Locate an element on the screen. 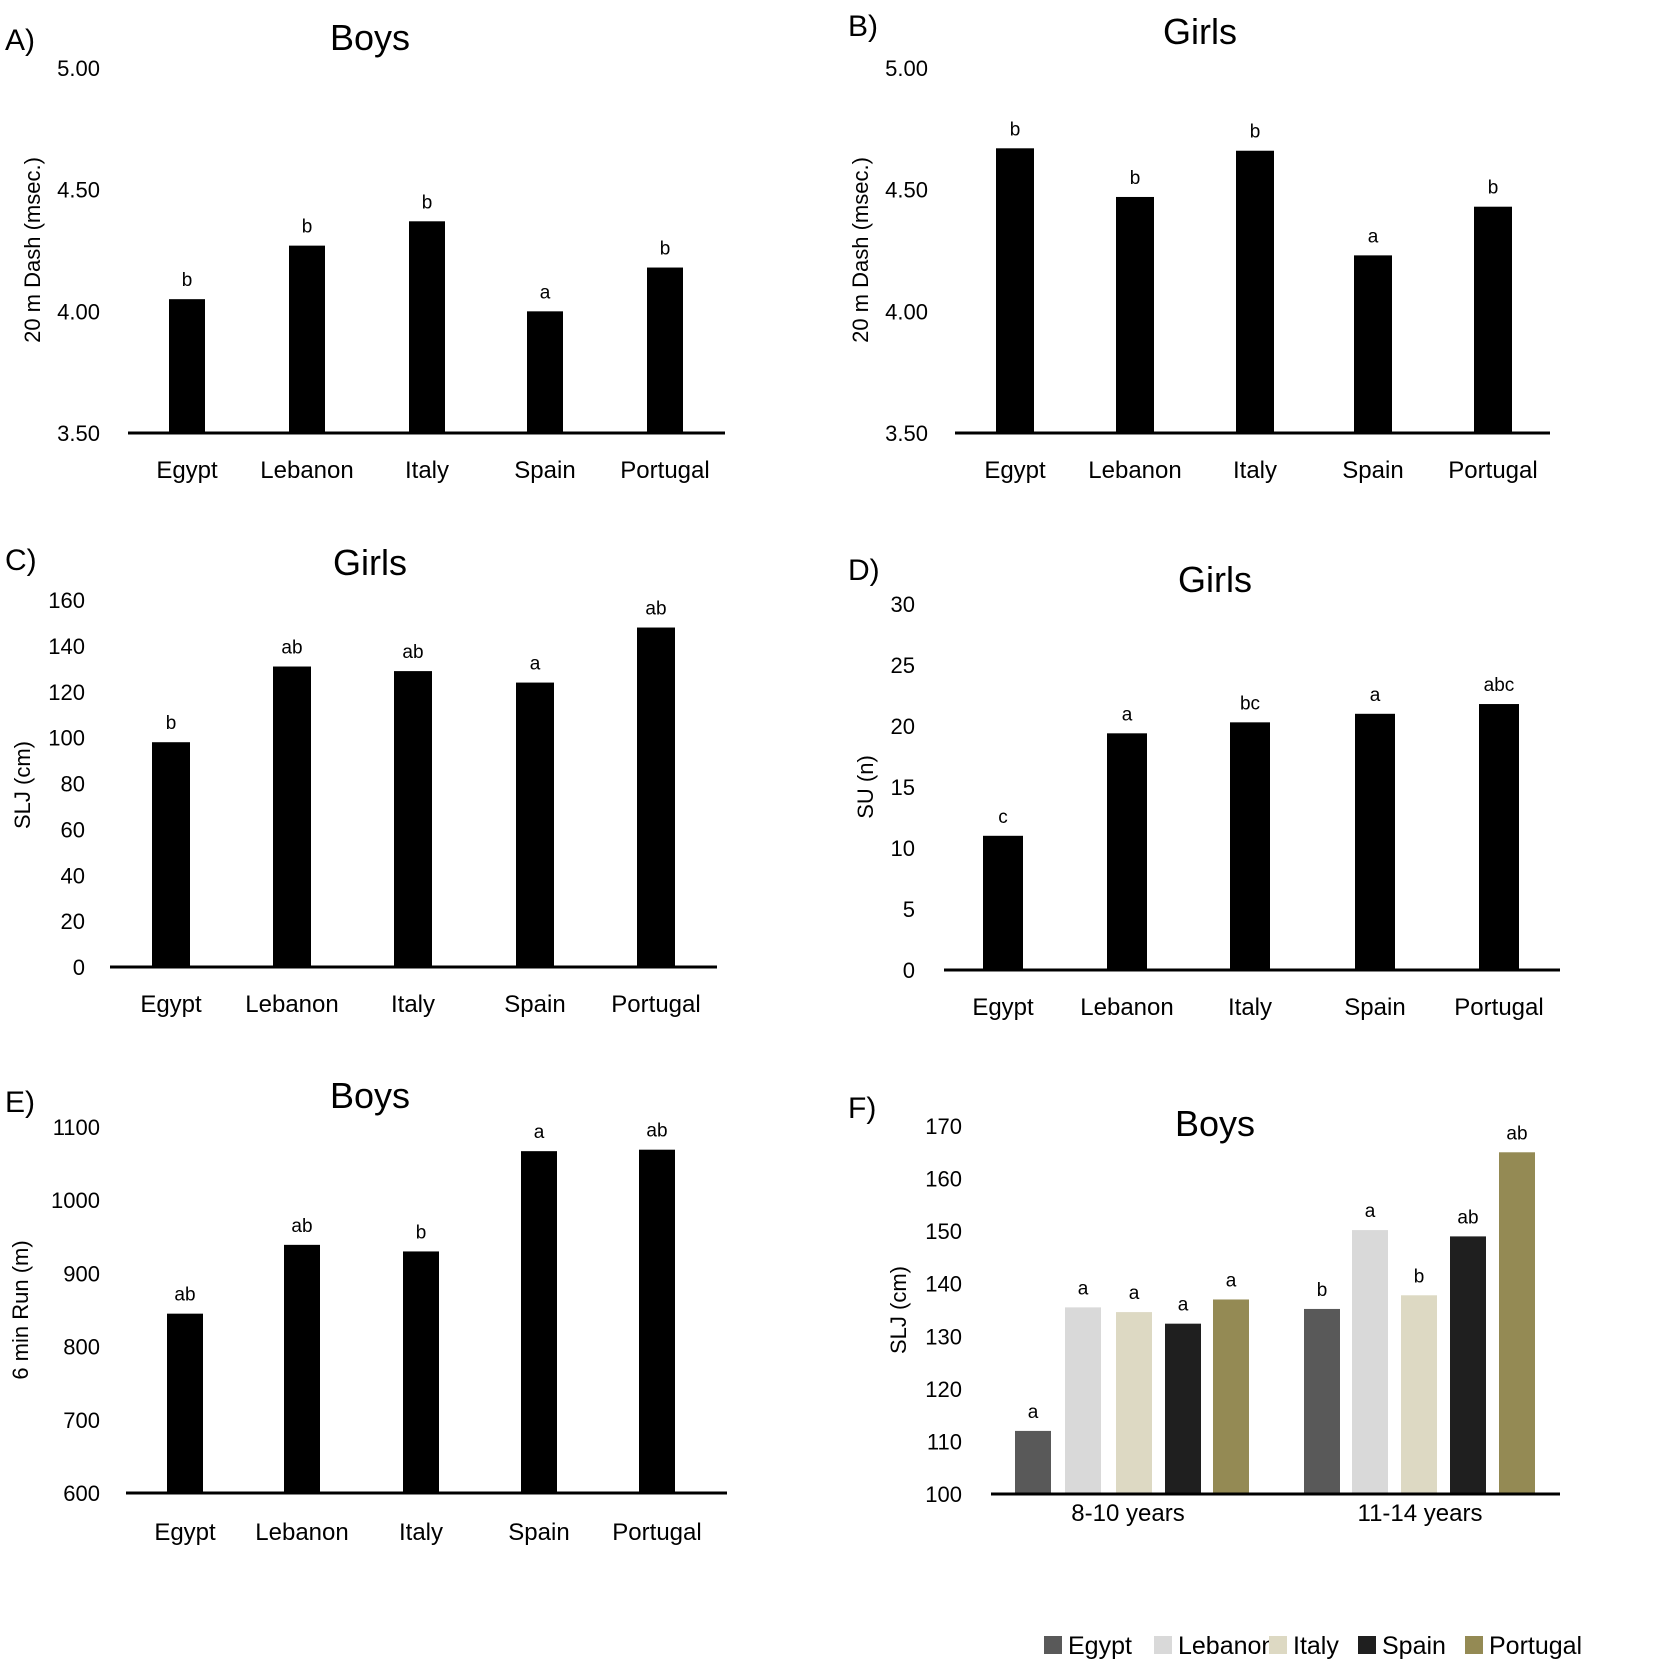 The height and width of the screenshot is (1665, 1665). y-tick-label: 150 is located at coordinates (943, 1231).